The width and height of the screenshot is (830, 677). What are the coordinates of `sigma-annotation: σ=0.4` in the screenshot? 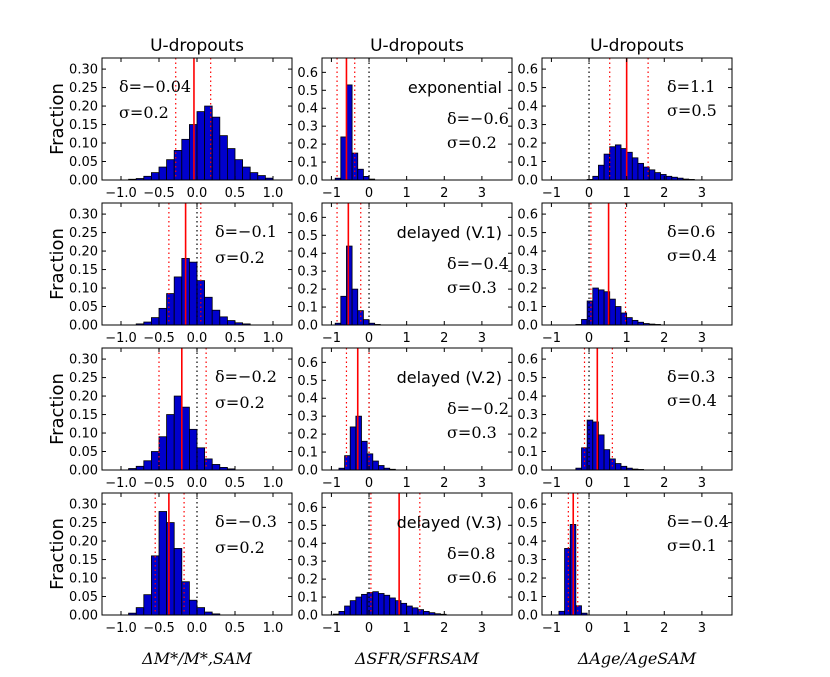 It's located at (692, 255).